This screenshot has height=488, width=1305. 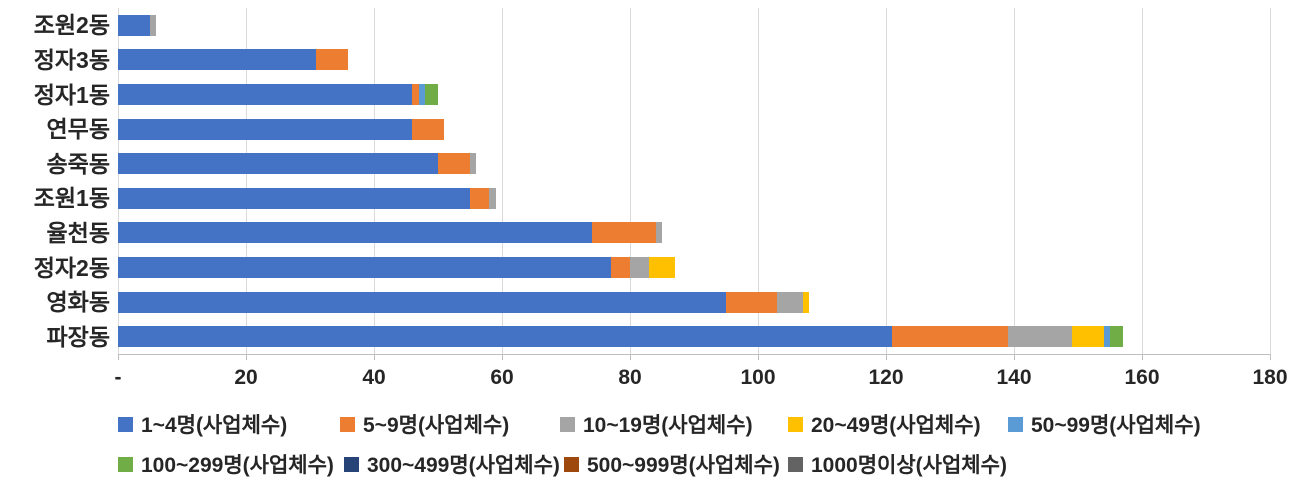 What do you see at coordinates (71, 59) in the screenshot?
I see `y-axis-label: 정자3동` at bounding box center [71, 59].